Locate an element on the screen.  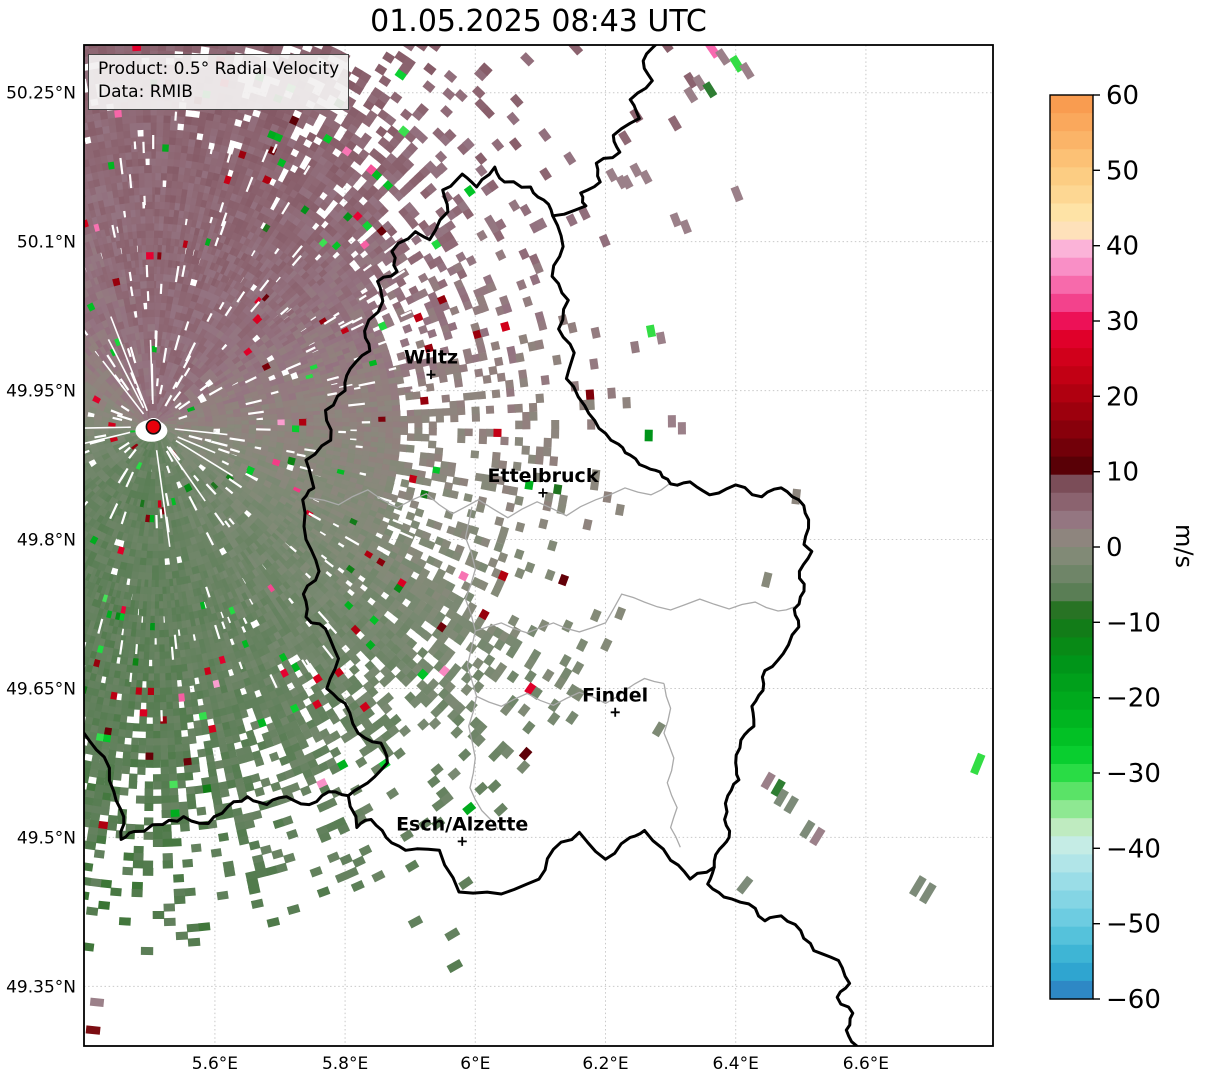
y-tick-label: 50.25°N is located at coordinates (41, 94).